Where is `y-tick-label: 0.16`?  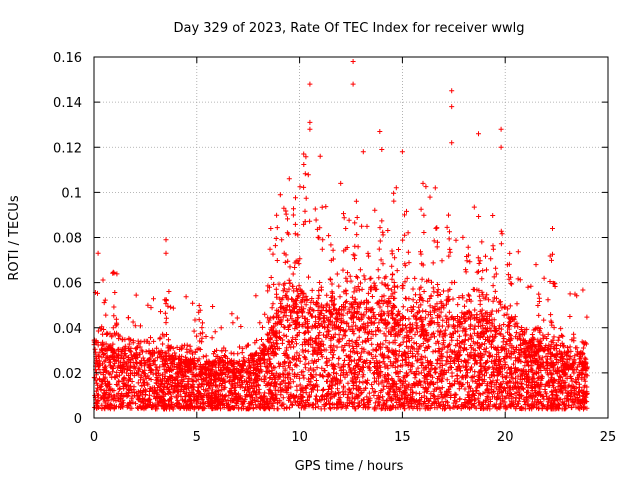 y-tick-label: 0.16 is located at coordinates (67, 58).